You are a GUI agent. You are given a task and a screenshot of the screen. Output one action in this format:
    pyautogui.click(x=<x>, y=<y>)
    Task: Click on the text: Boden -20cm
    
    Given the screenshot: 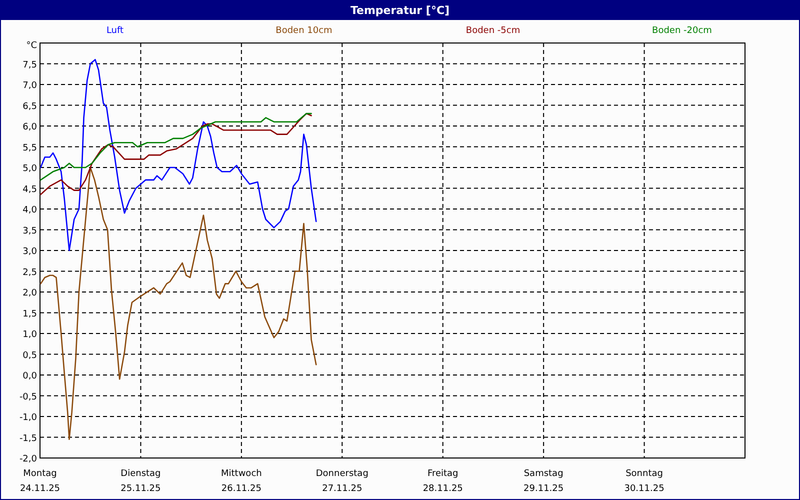 What is the action you would take?
    pyautogui.click(x=682, y=31)
    